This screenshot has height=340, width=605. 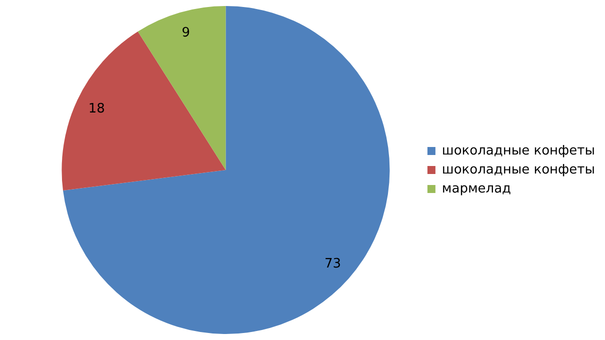 I want to click on data-label: 9, so click(x=186, y=32).